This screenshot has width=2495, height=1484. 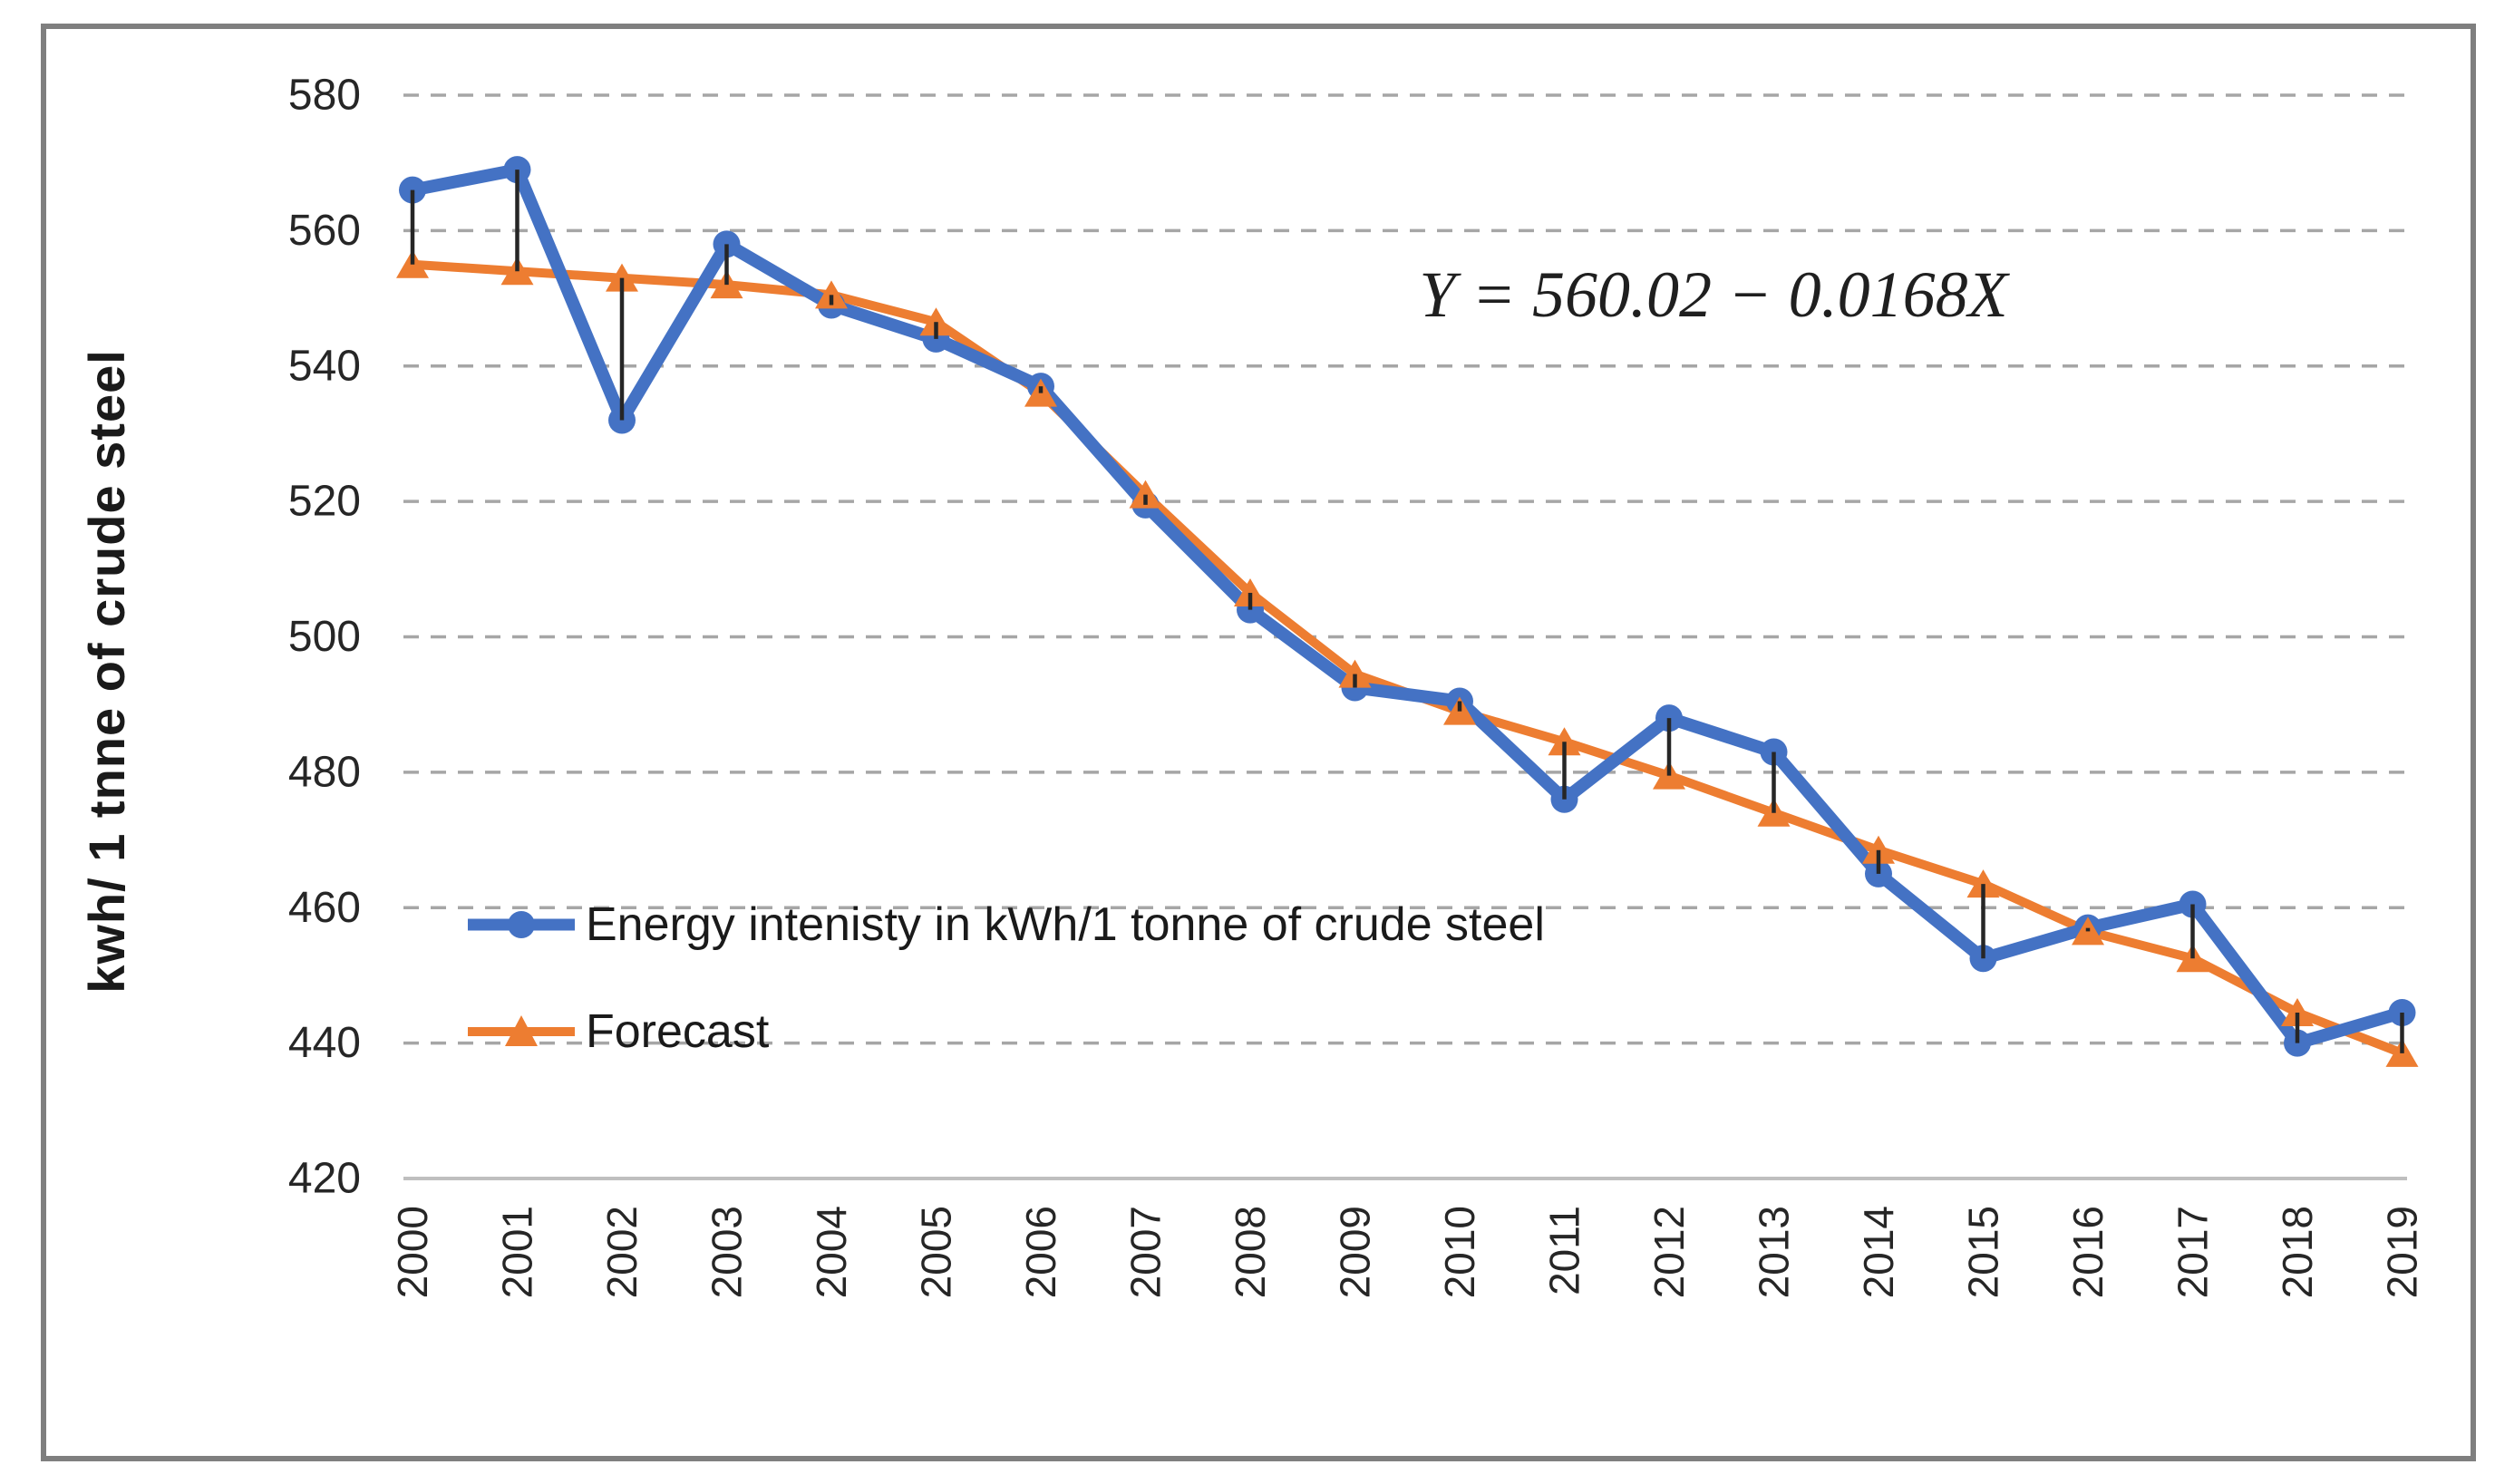 What do you see at coordinates (413, 1252) in the screenshot?
I see `x-tick-label: 2000` at bounding box center [413, 1252].